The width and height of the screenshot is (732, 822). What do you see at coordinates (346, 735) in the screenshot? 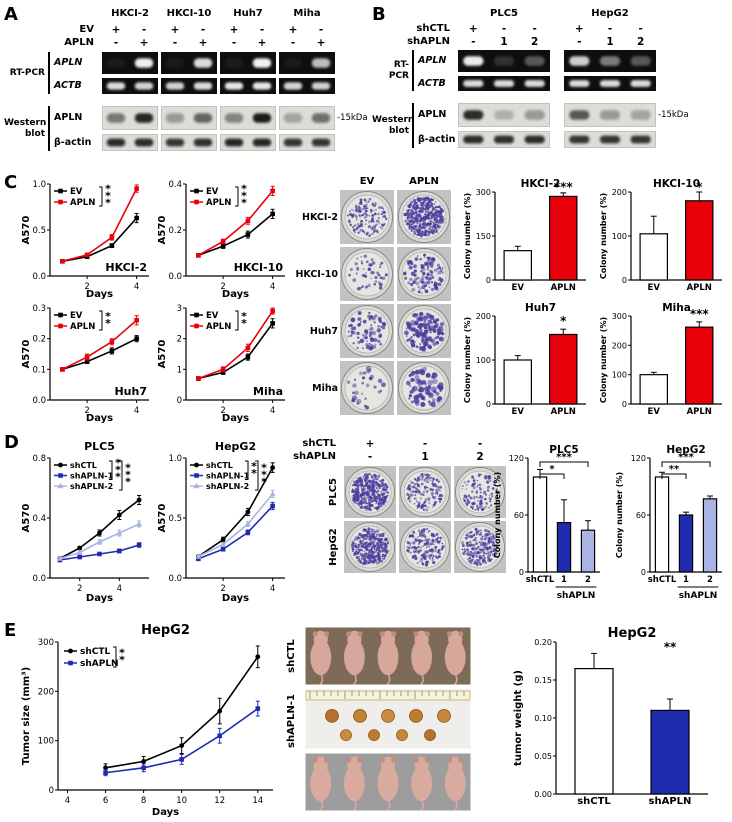
I see `tumor` at bounding box center [346, 735].